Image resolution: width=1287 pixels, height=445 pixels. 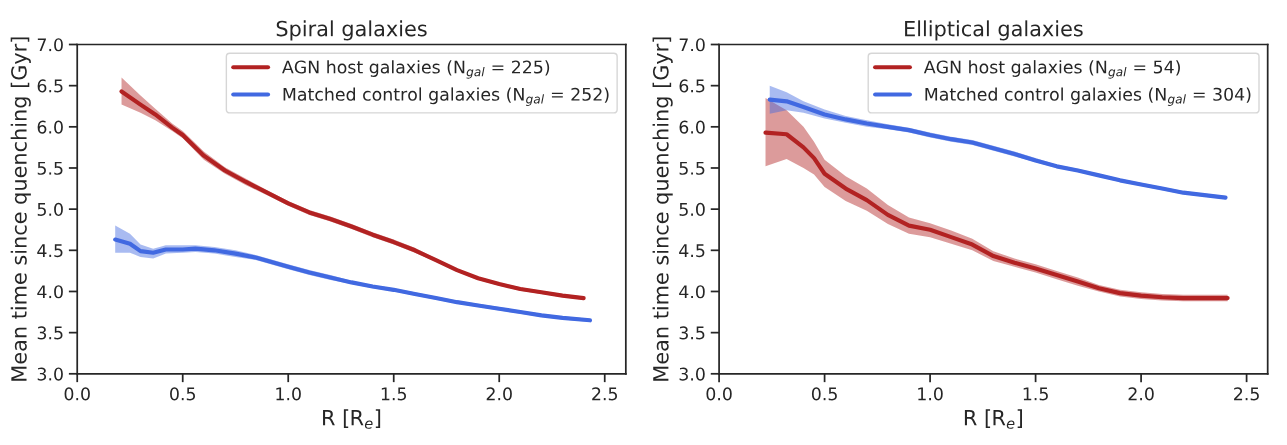 What do you see at coordinates (416, 69) in the screenshot?
I see `legend-label: AGN host galaxies (N$_{gal}$ = 225)` at bounding box center [416, 69].